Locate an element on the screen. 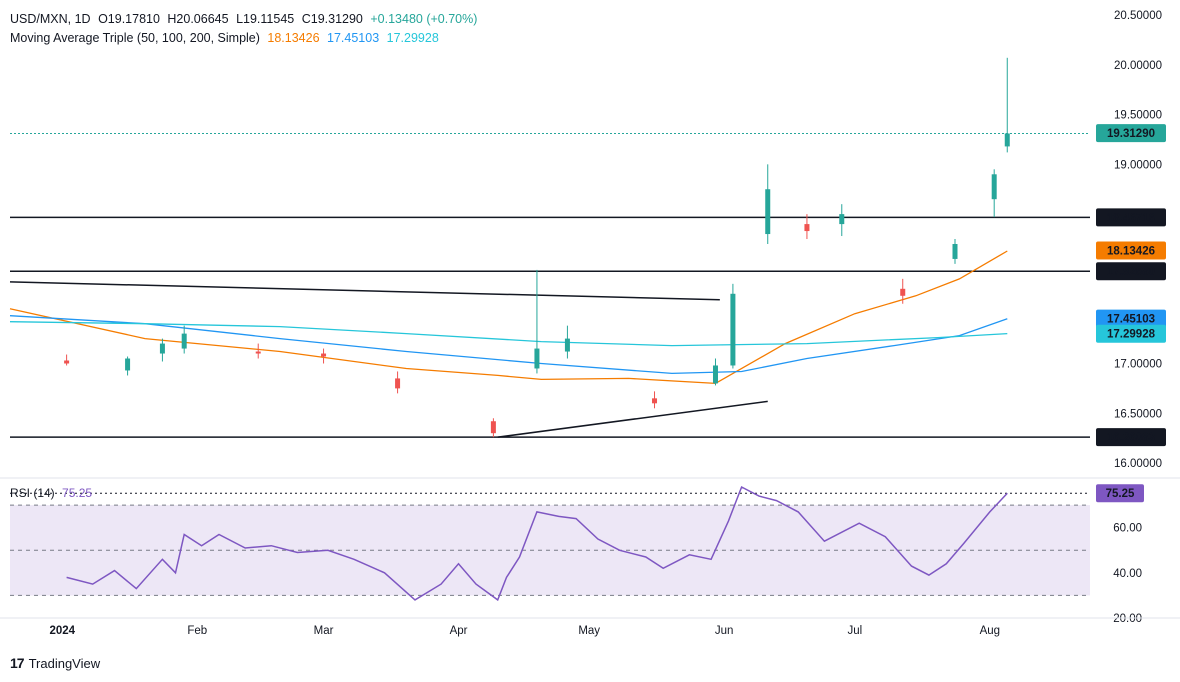 The width and height of the screenshot is (1180, 682). rsi-axis: 60.00 40.00 20.00 is located at coordinates (1127, 574).